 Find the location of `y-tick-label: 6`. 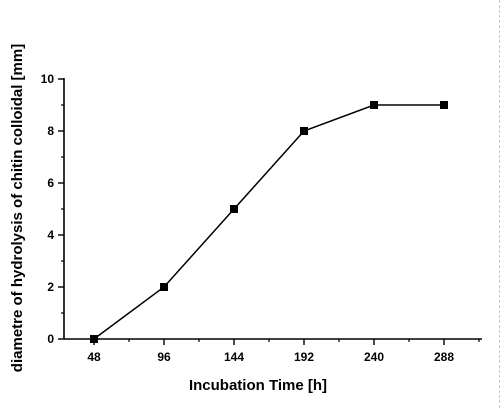

y-tick-label: 6 is located at coordinates (50, 183).